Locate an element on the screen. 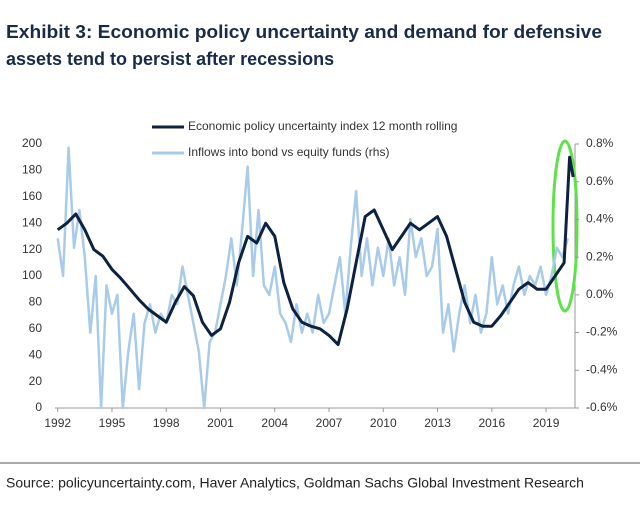 The height and width of the screenshot is (506, 640). x-tick-label: 2013 is located at coordinates (437, 423).